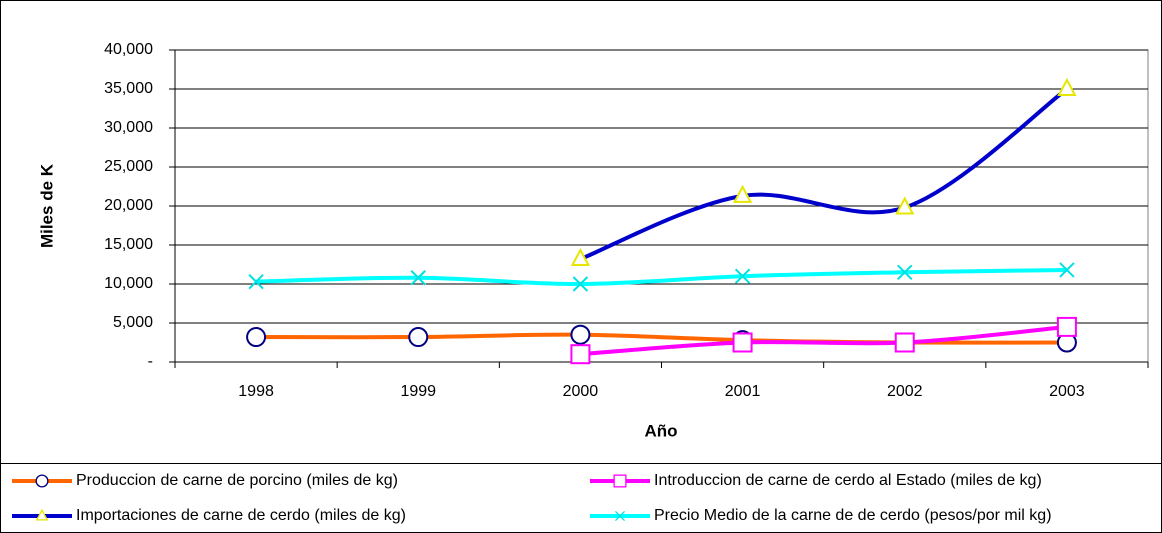  I want to click on y-tick-label: 10,000, so click(128, 283).